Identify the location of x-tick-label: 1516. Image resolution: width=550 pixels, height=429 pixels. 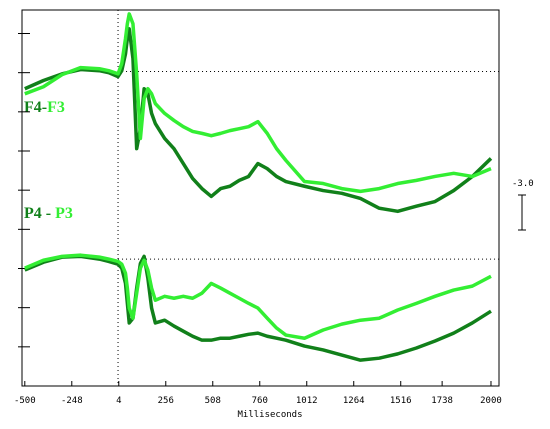
(401, 401).